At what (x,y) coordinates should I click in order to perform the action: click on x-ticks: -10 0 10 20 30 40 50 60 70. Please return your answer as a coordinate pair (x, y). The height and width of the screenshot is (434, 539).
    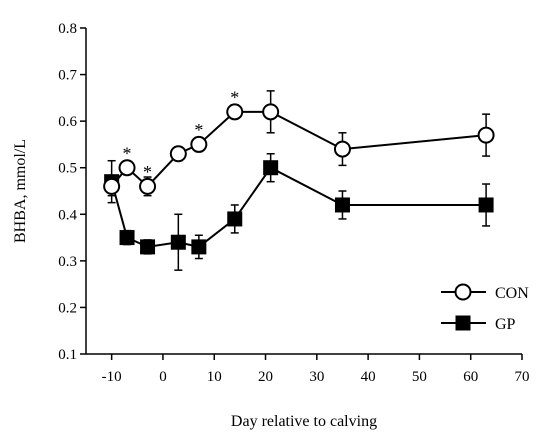
    Looking at the image, I should click on (316, 369).